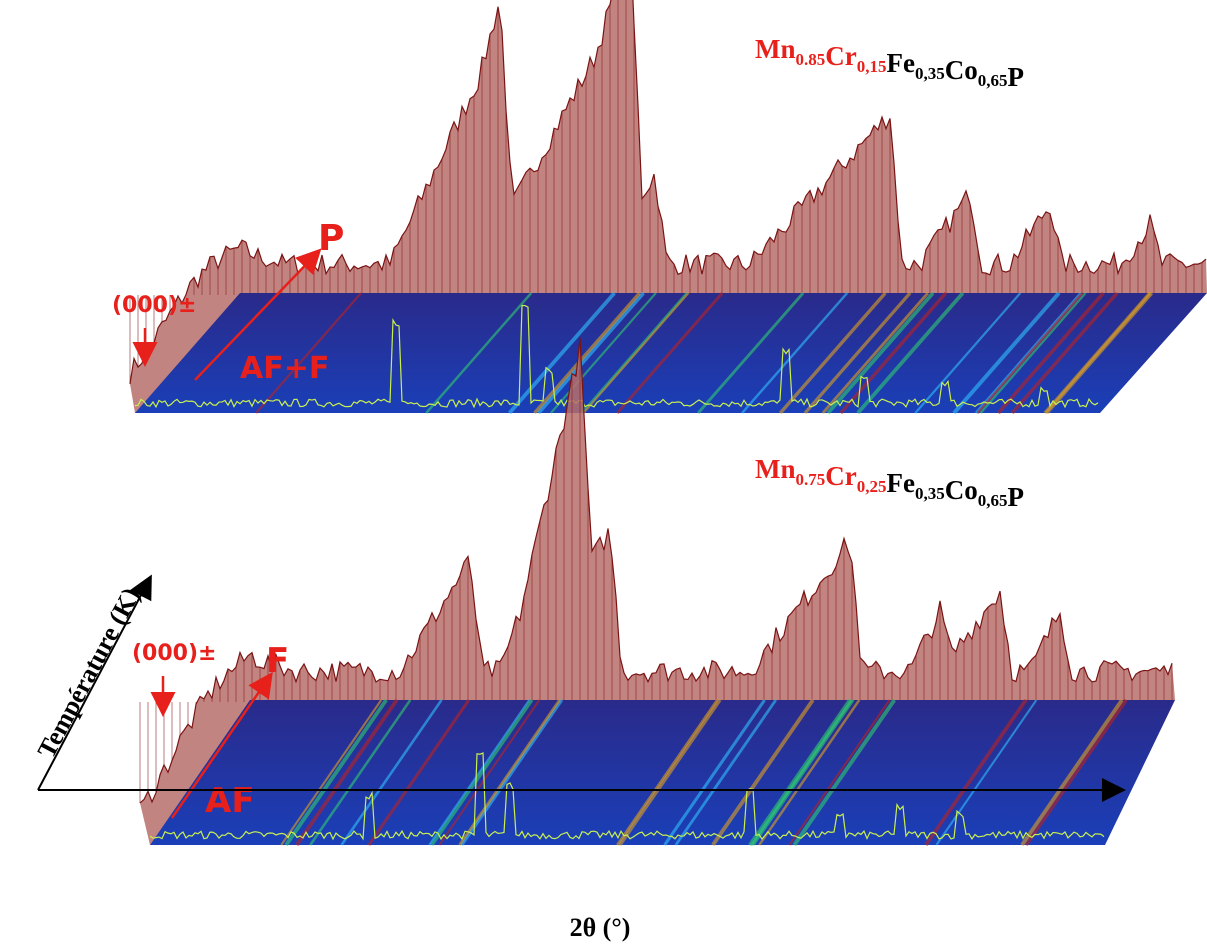 The image size is (1207, 952). What do you see at coordinates (284, 368) in the screenshot?
I see `phase-label: AF+F` at bounding box center [284, 368].